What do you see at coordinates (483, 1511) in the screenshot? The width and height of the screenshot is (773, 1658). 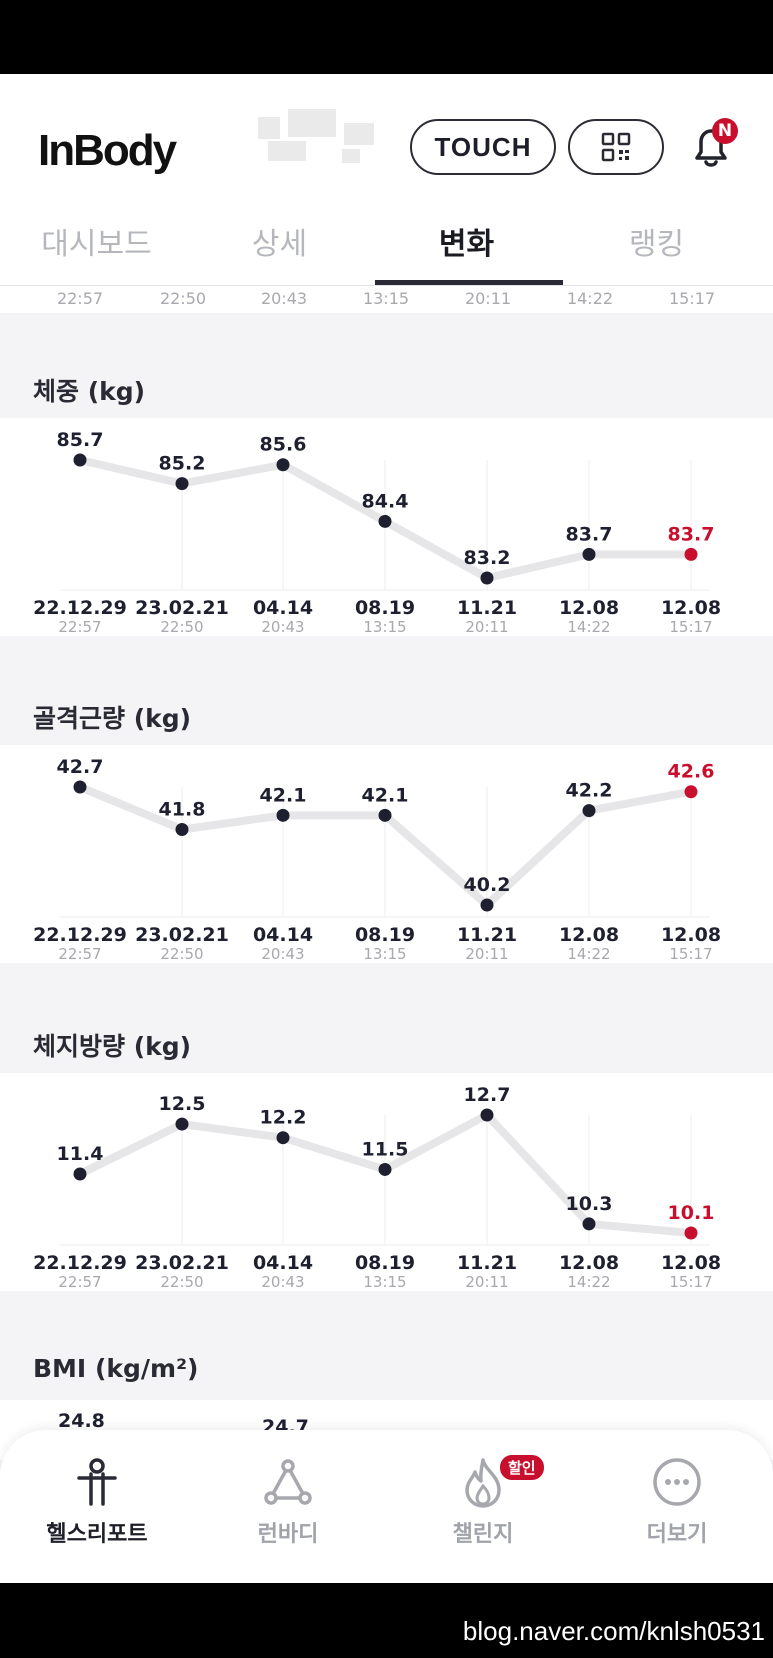 I see `nav-challenge: 챌린지` at bounding box center [483, 1511].